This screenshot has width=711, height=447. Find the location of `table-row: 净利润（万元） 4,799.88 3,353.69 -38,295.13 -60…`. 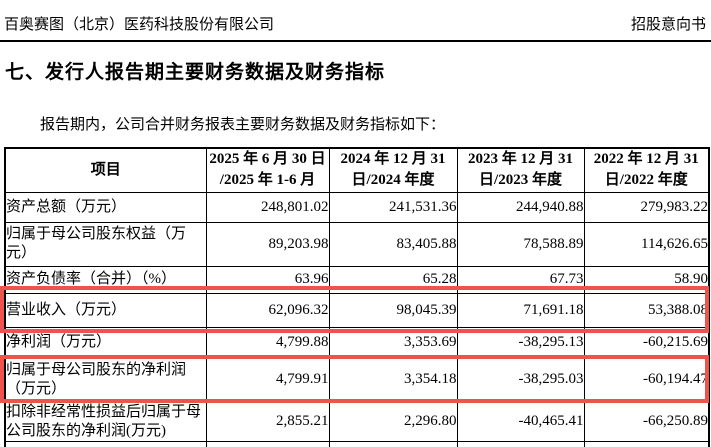

table-row: 净利润（万元） 4,799.88 3,353.69 -38,295.13 -60… is located at coordinates (357, 342).